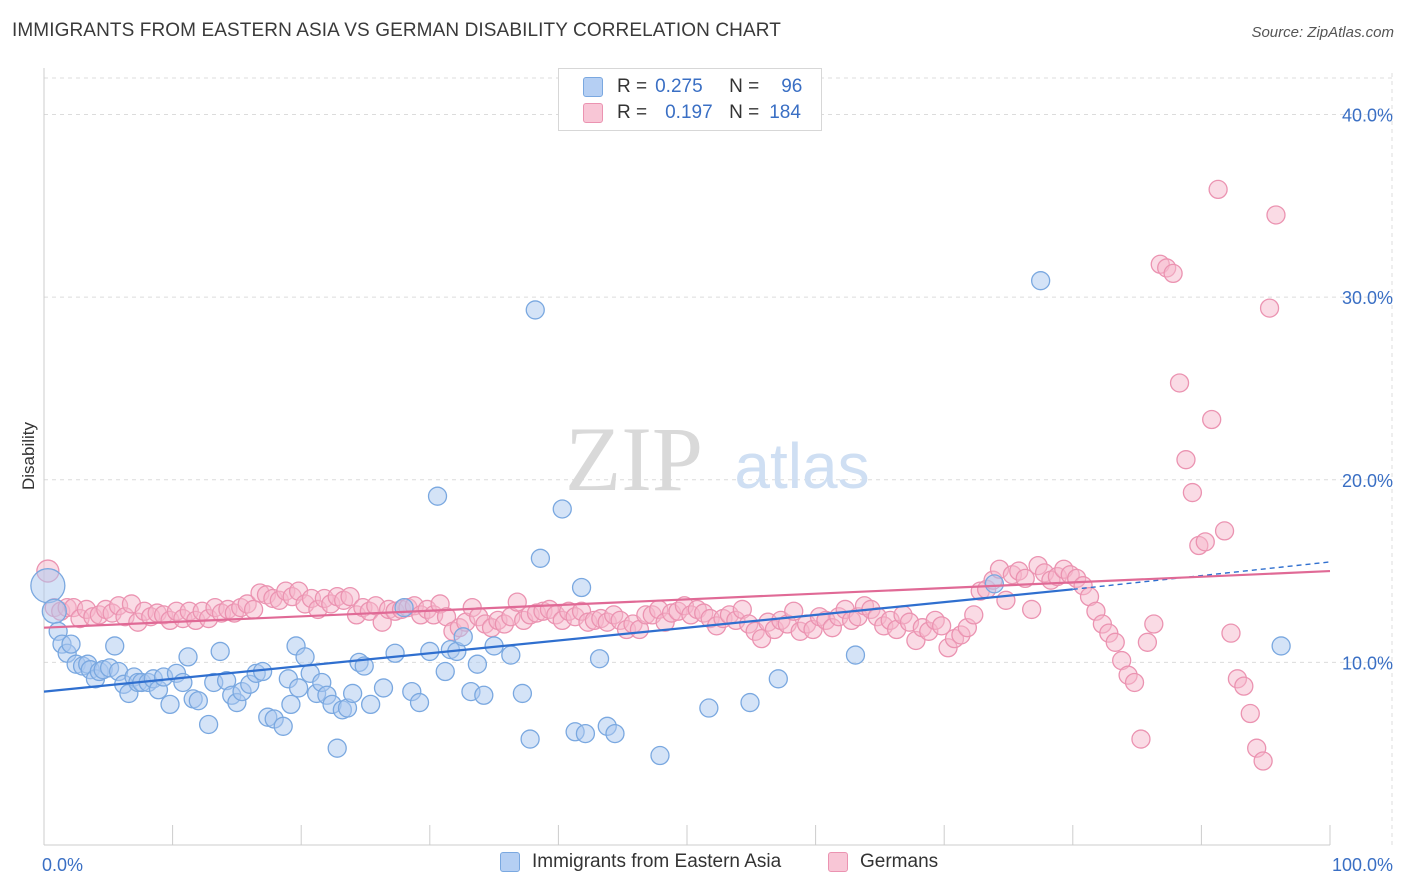 This screenshot has width=1406, height=892. I want to click on x-tick-label: 100.0%, so click(1362, 865).